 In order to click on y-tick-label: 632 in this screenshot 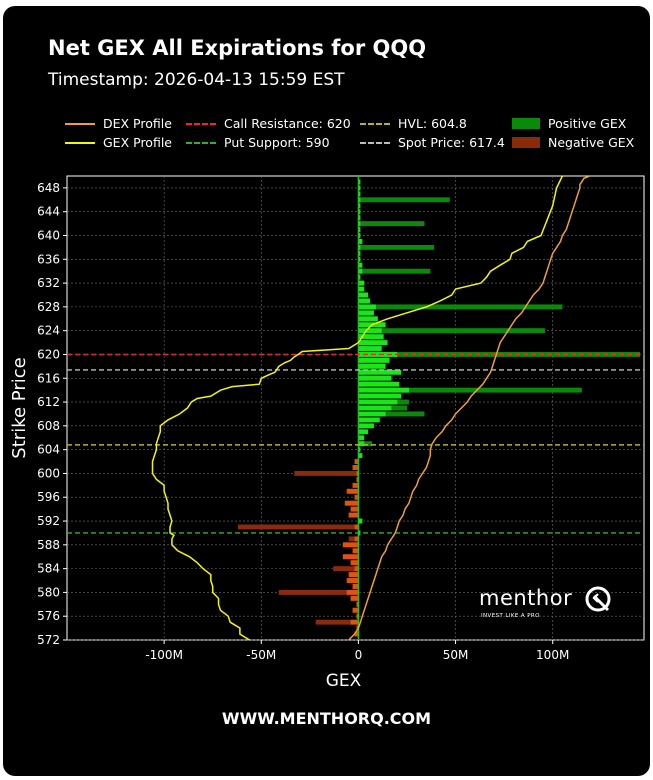, I will do `click(48, 283)`.